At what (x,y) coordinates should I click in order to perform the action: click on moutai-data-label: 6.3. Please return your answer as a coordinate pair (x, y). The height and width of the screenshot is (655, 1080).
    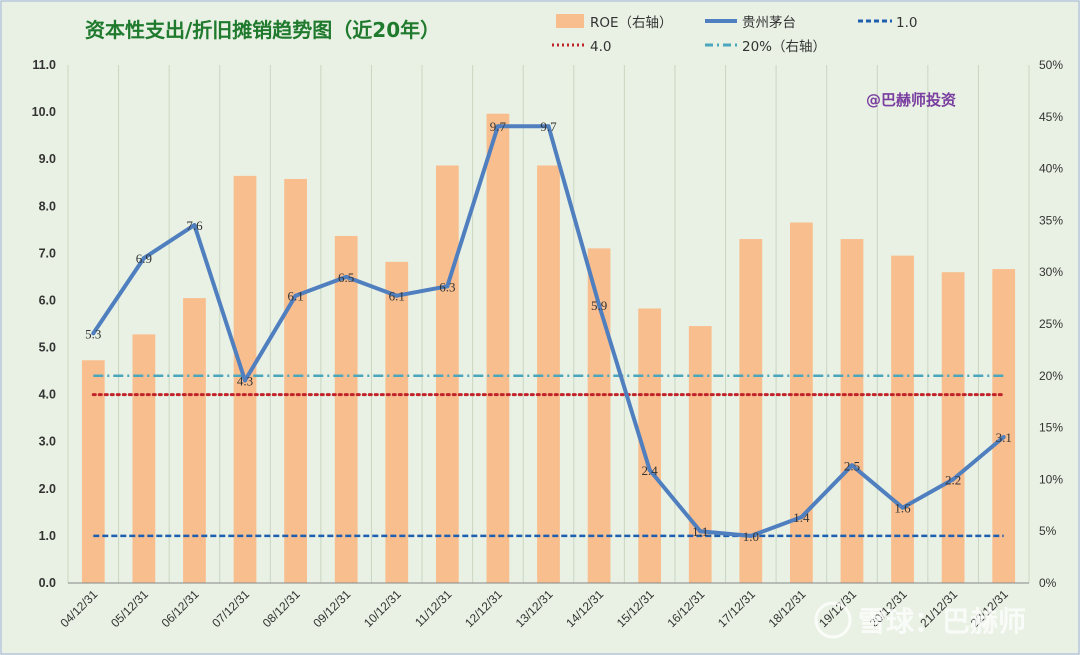
    Looking at the image, I should click on (447, 286).